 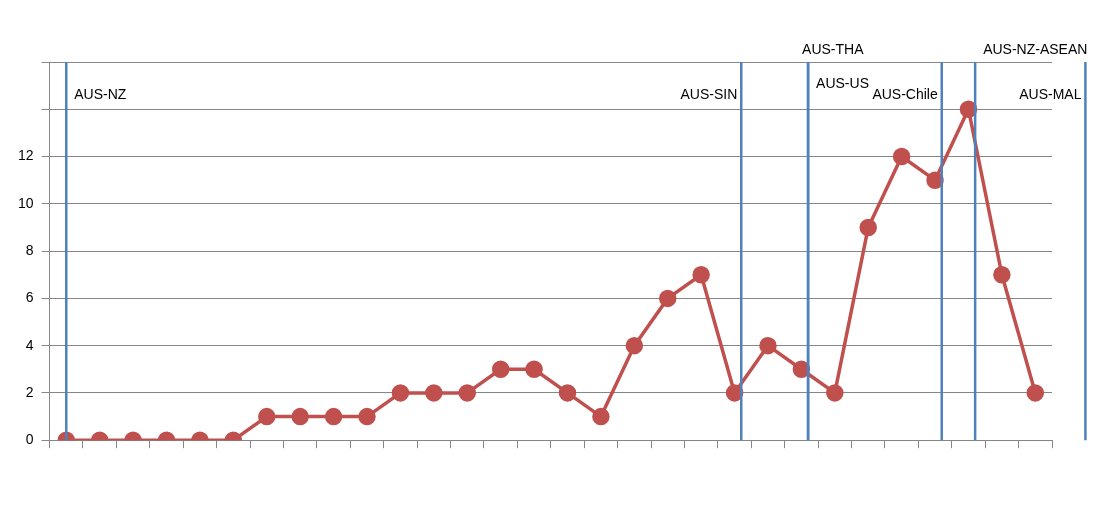 What do you see at coordinates (833, 48) in the screenshot?
I see `text: AUS-THA` at bounding box center [833, 48].